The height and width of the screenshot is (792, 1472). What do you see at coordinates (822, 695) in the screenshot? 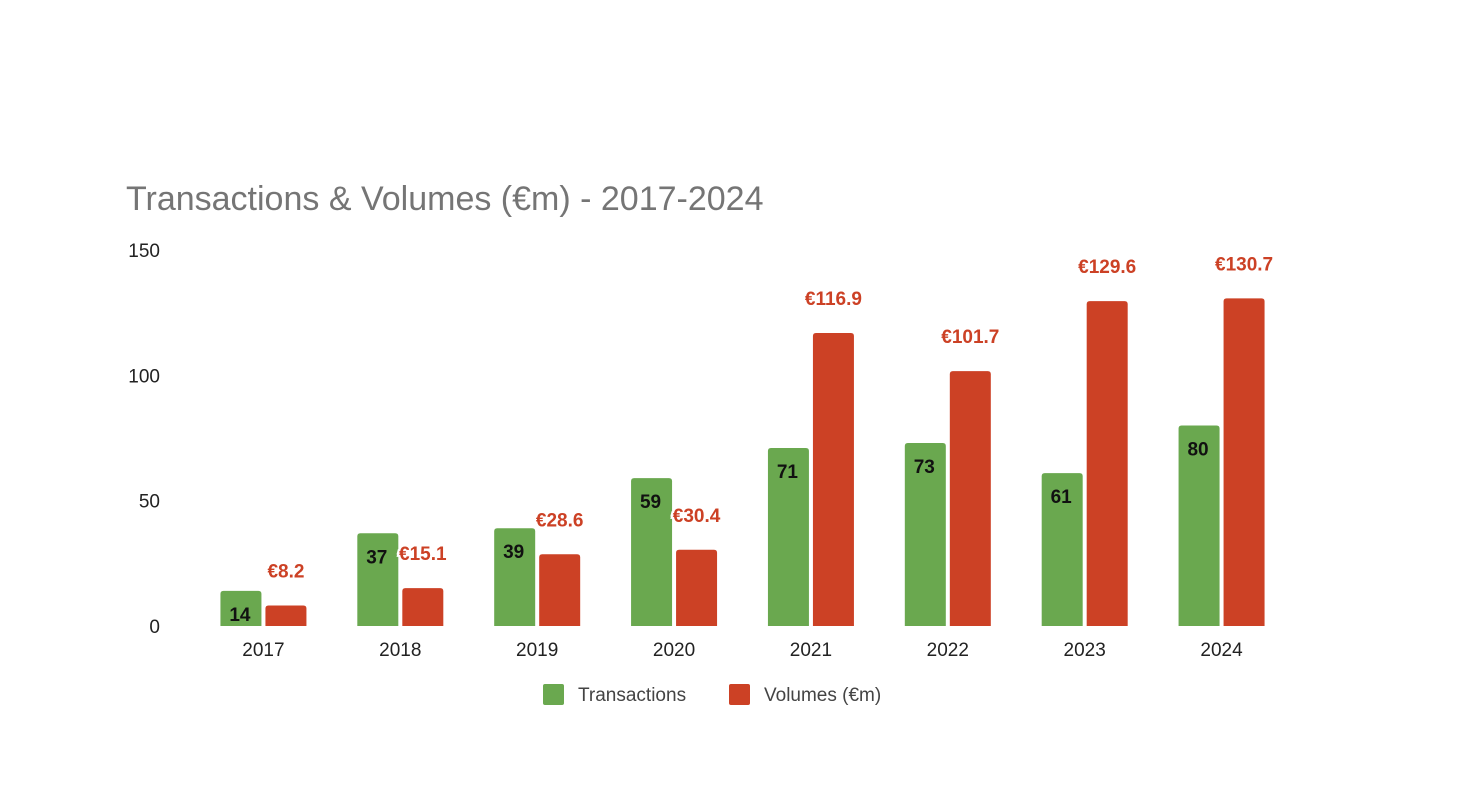
I see `legend-label-volumes: Volumes (€m)` at bounding box center [822, 695].